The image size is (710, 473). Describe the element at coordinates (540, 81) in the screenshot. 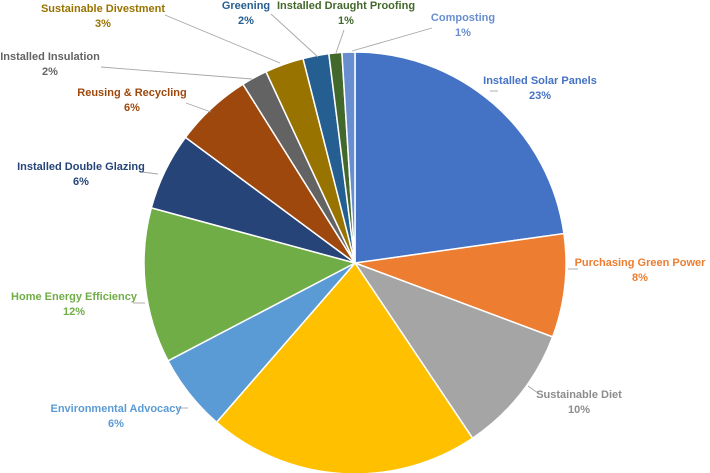

I see `slice-name-label: Installed Solar Panels` at that location.